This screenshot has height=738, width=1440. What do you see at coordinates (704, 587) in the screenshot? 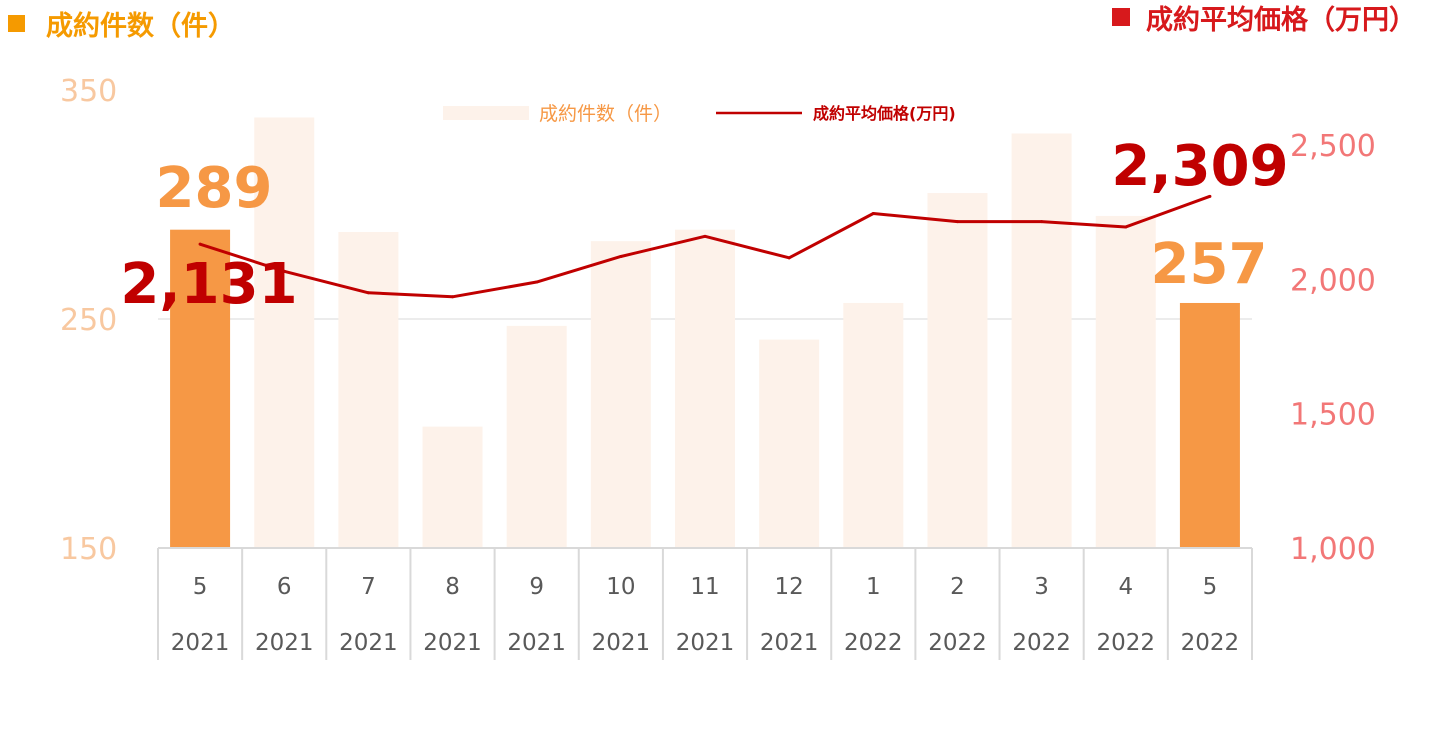
I see `x-tick-month: 11` at bounding box center [704, 587].